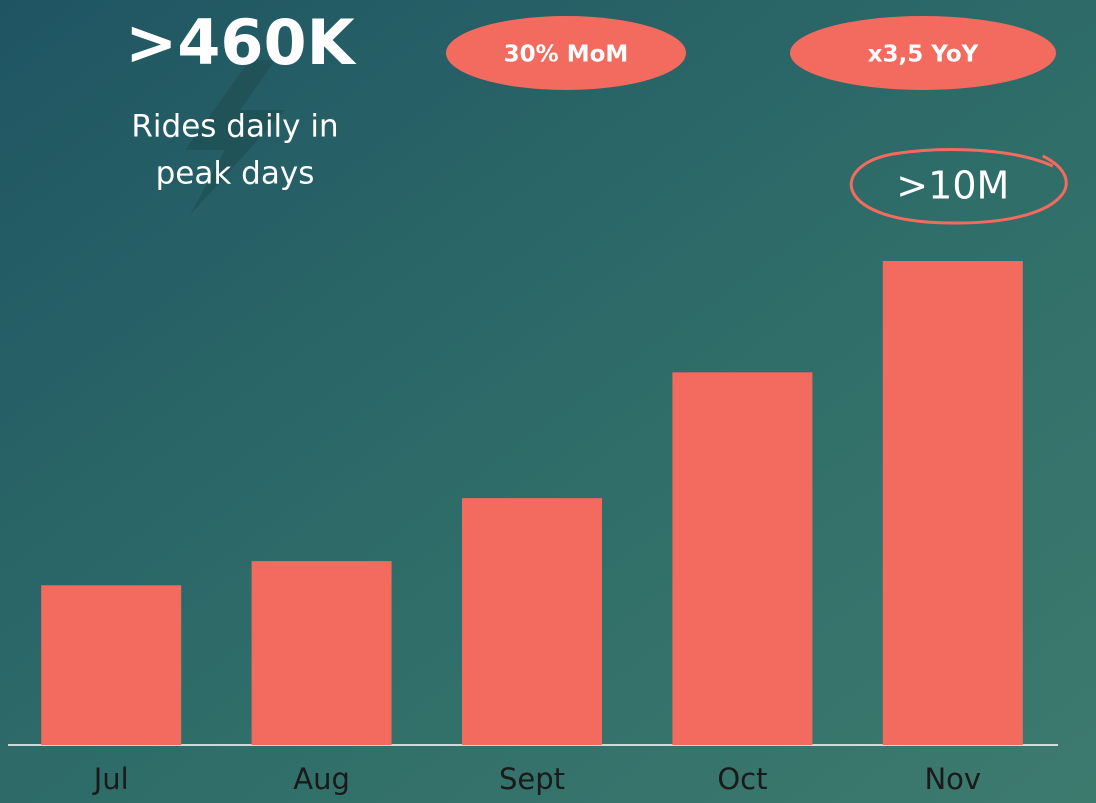  I want to click on lightning-icon, so click(235, 137).